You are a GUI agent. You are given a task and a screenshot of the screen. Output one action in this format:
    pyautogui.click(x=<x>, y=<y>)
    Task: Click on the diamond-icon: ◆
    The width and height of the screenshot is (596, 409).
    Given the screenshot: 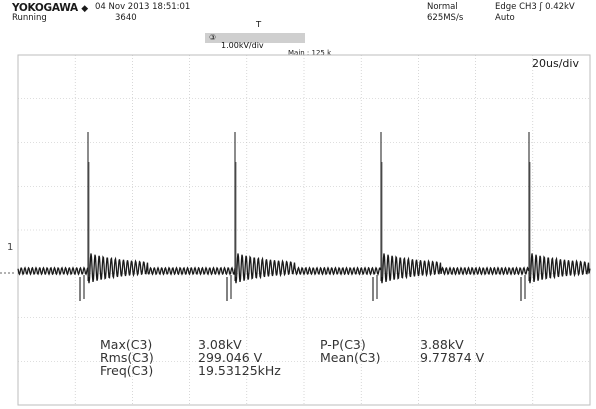 What is the action you would take?
    pyautogui.click(x=84, y=9)
    